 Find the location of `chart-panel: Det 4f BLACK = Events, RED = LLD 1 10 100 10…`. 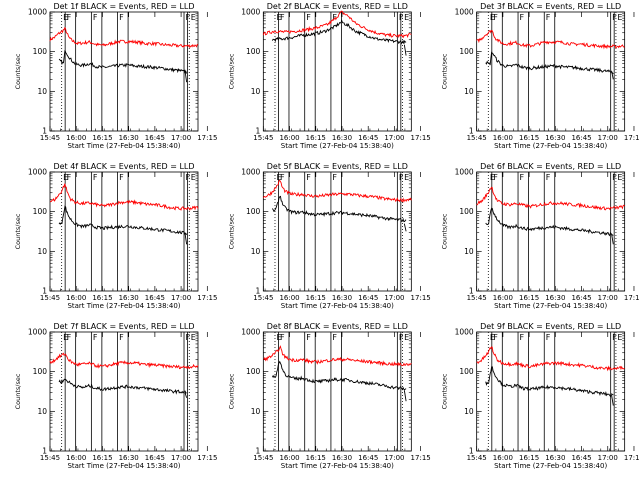

chart-panel: Det 4f BLACK = Events, RED = LLD 1 10 100 10… is located at coordinates (115, 236).